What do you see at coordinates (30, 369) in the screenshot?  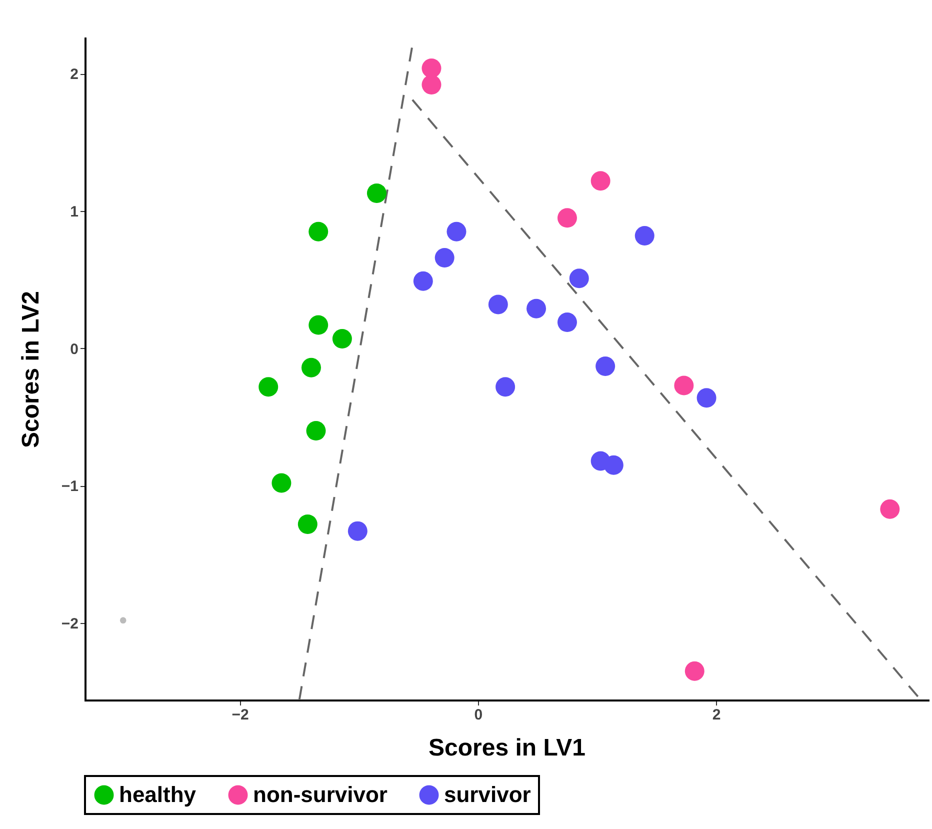 I see `y-axis-title: Scores in LV2` at bounding box center [30, 369].